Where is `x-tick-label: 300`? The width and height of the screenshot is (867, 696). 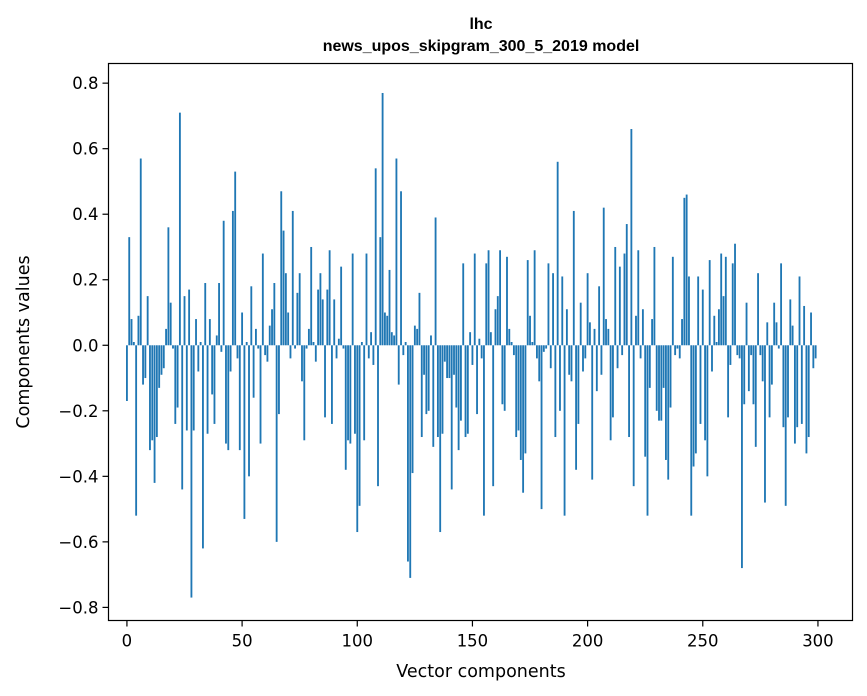 x-tick-label: 300 is located at coordinates (818, 641).